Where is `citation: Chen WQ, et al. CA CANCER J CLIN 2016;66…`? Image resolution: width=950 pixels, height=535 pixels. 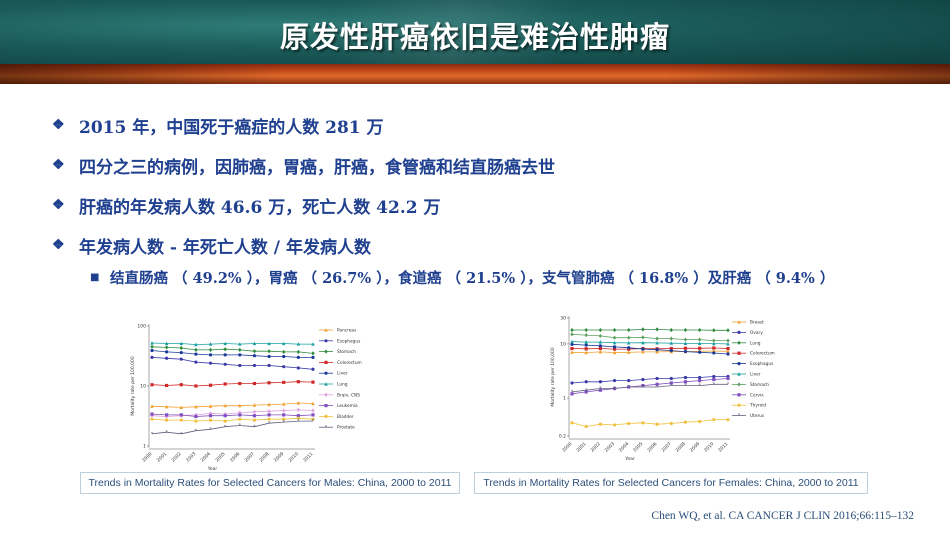
citation: Chen WQ, et al. CA CANCER J CLIN 2016;66… is located at coordinates (782, 516).